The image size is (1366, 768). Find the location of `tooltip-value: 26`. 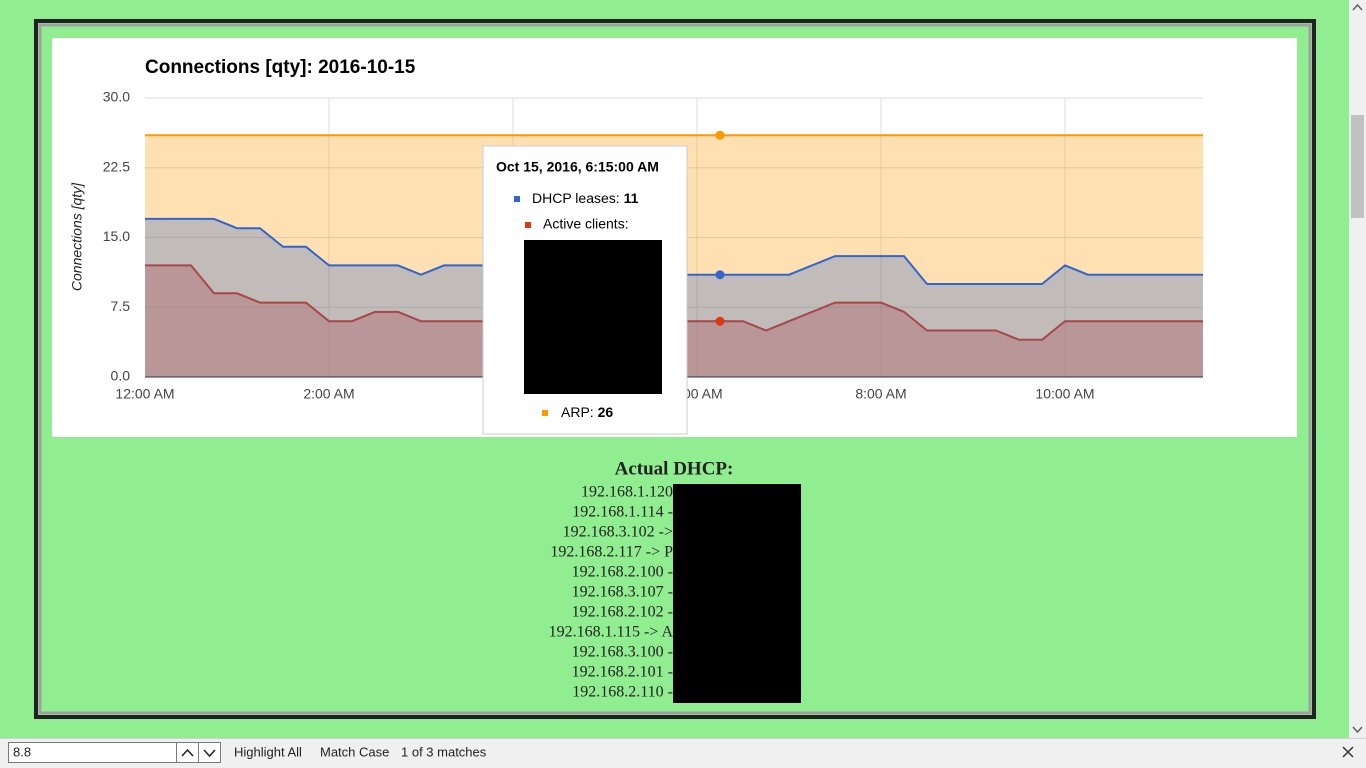

tooltip-value: 26 is located at coordinates (606, 412).